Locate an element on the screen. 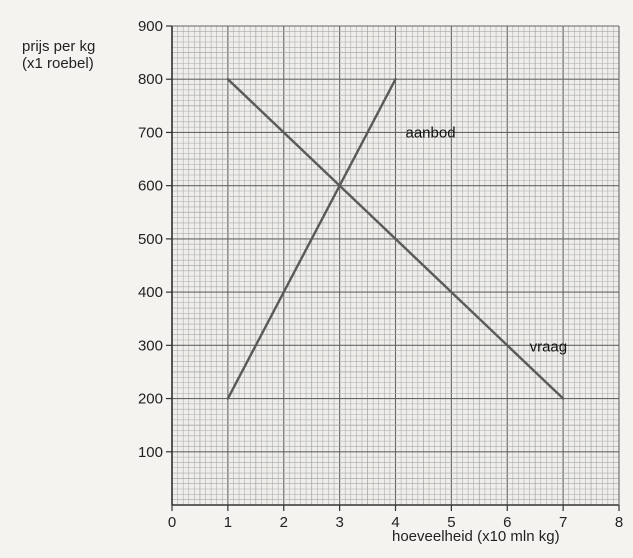 The width and height of the screenshot is (633, 558). y-tick-label: 700 is located at coordinates (150, 132).